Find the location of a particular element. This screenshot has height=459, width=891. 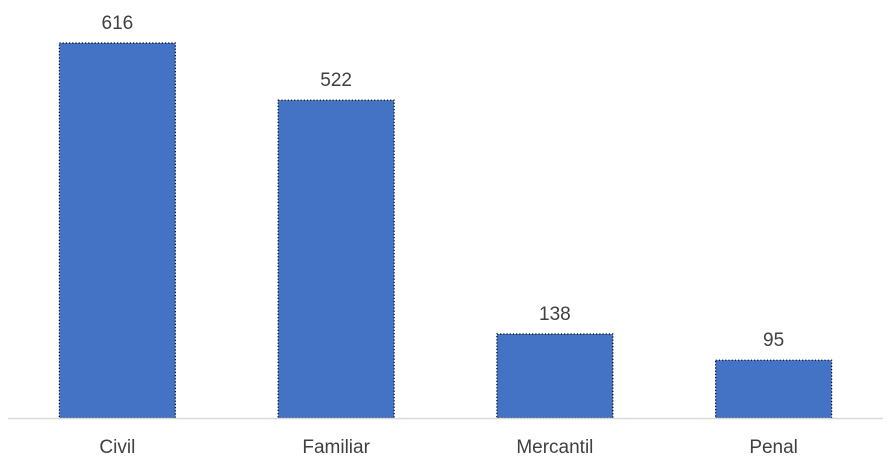

category-label-mercantil: Mercantil is located at coordinates (554, 447).